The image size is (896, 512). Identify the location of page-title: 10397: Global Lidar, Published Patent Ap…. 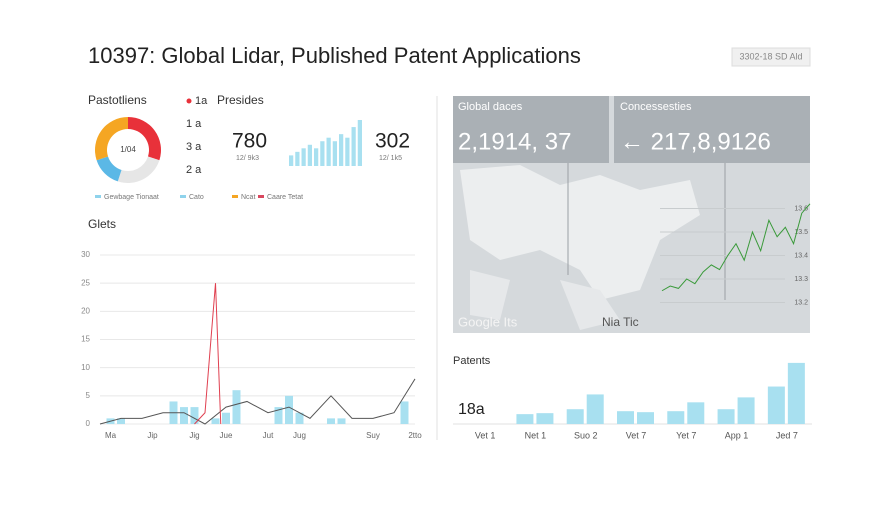
(334, 55).